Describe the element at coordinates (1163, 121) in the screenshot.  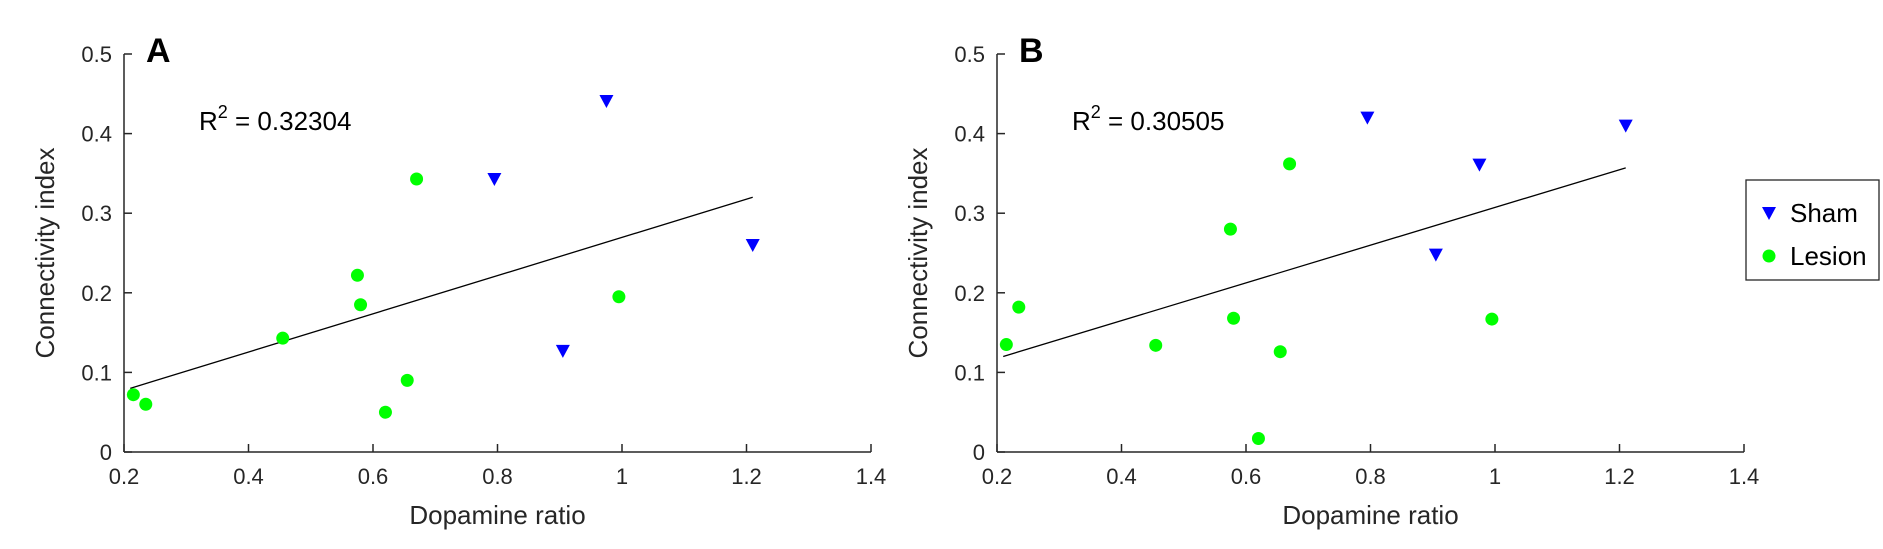
I see `chart-b-r2-value: = 0.30505` at that location.